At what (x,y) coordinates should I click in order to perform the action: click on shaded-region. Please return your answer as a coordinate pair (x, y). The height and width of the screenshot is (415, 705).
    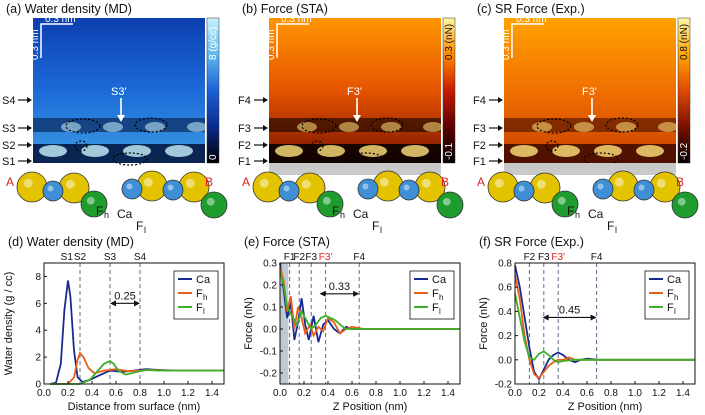
    Looking at the image, I should click on (284, 323).